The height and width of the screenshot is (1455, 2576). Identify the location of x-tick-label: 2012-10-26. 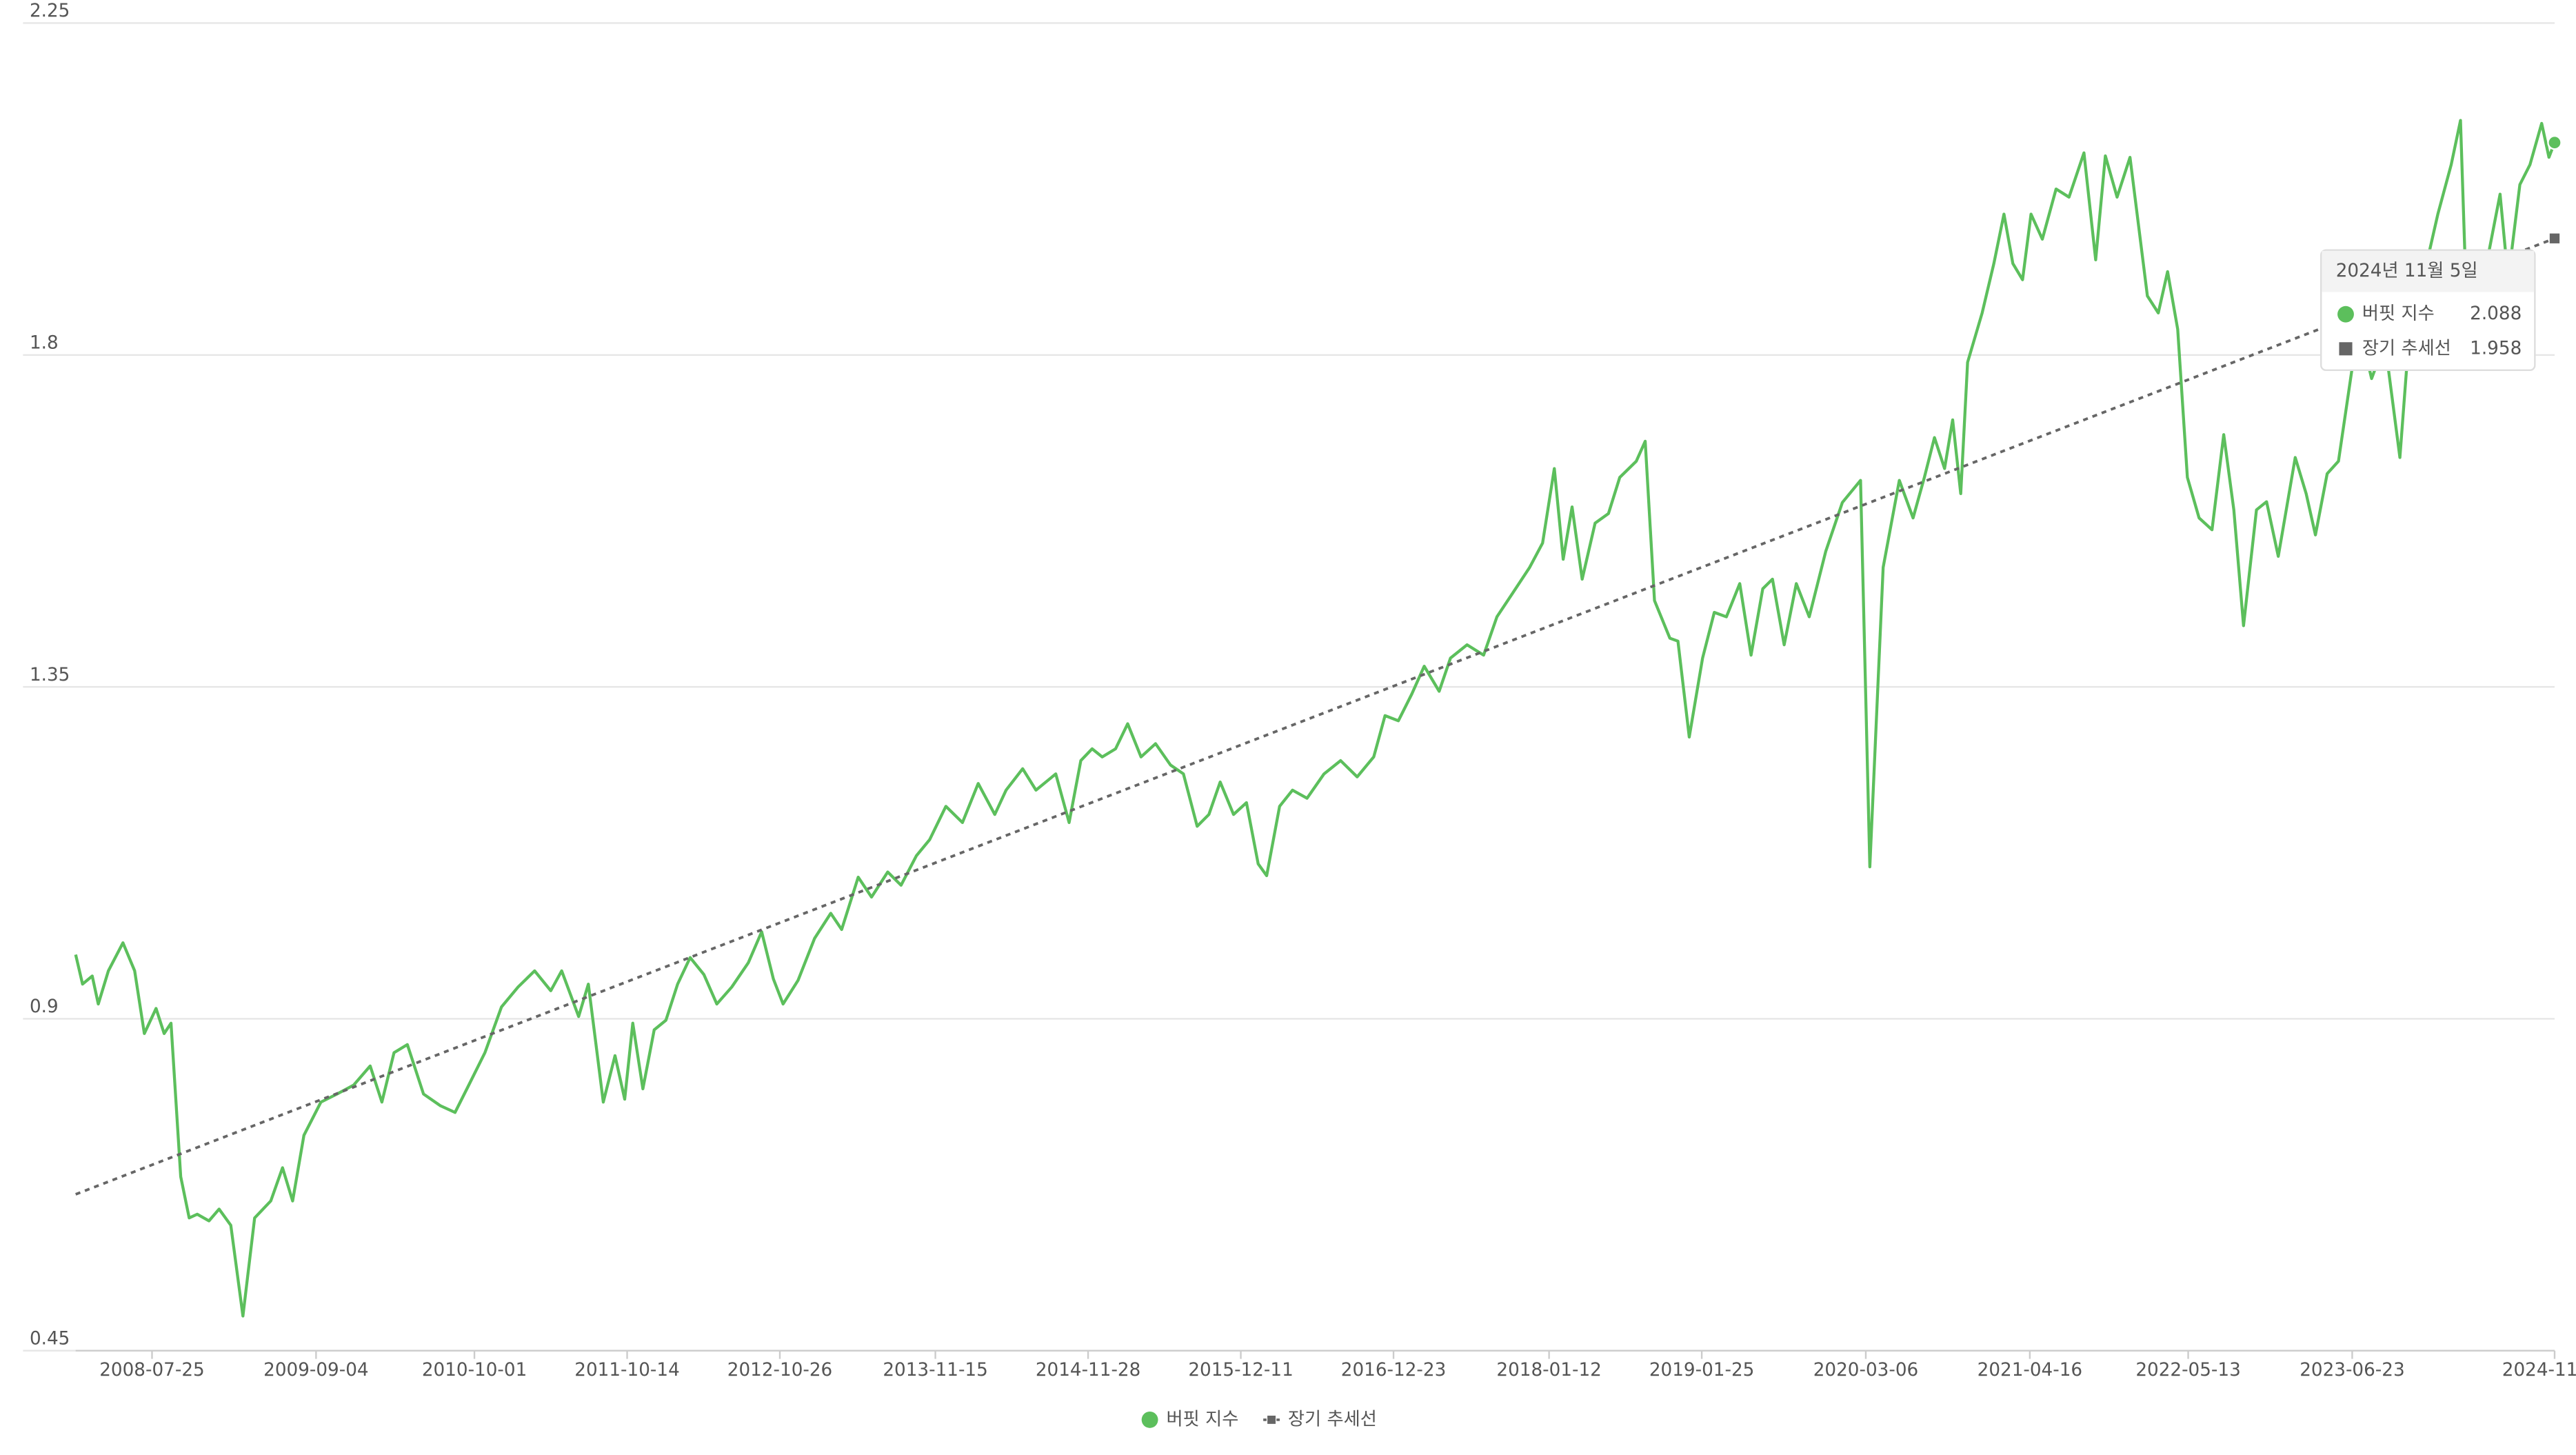
(779, 1370).